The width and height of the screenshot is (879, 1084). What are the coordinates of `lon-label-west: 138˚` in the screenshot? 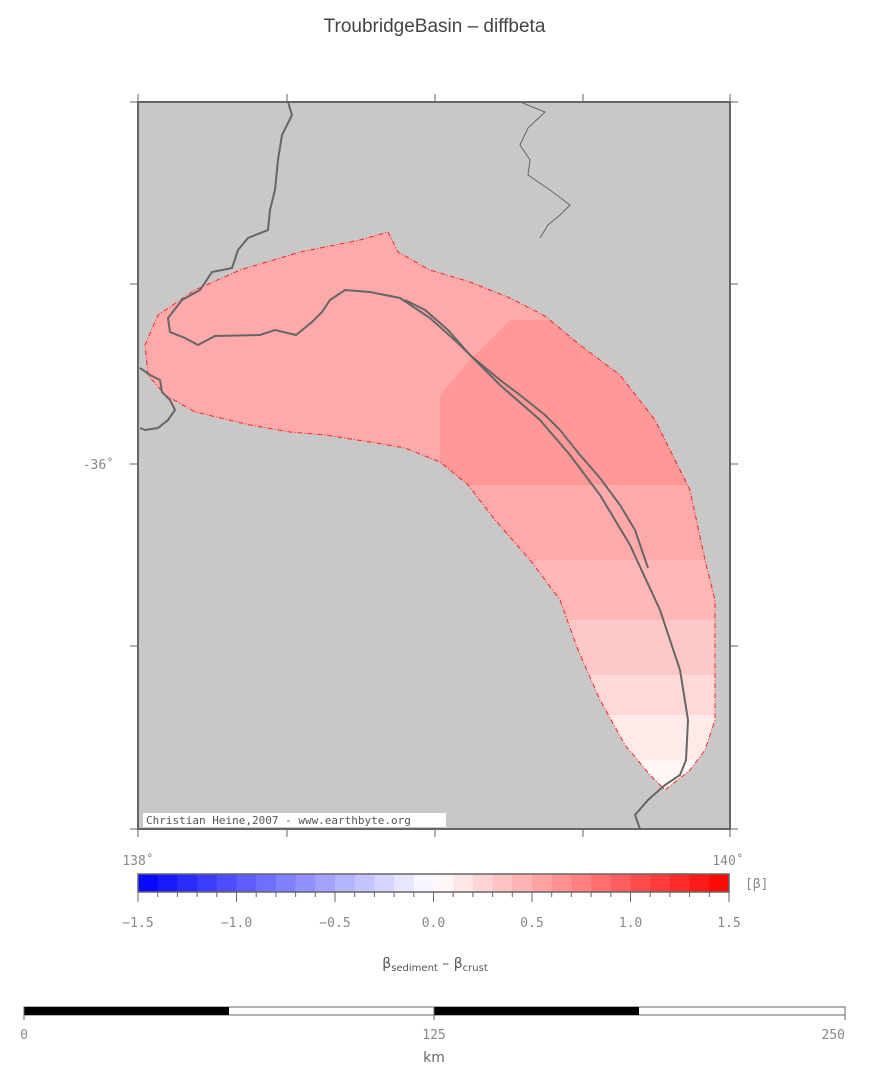 It's located at (137, 861).